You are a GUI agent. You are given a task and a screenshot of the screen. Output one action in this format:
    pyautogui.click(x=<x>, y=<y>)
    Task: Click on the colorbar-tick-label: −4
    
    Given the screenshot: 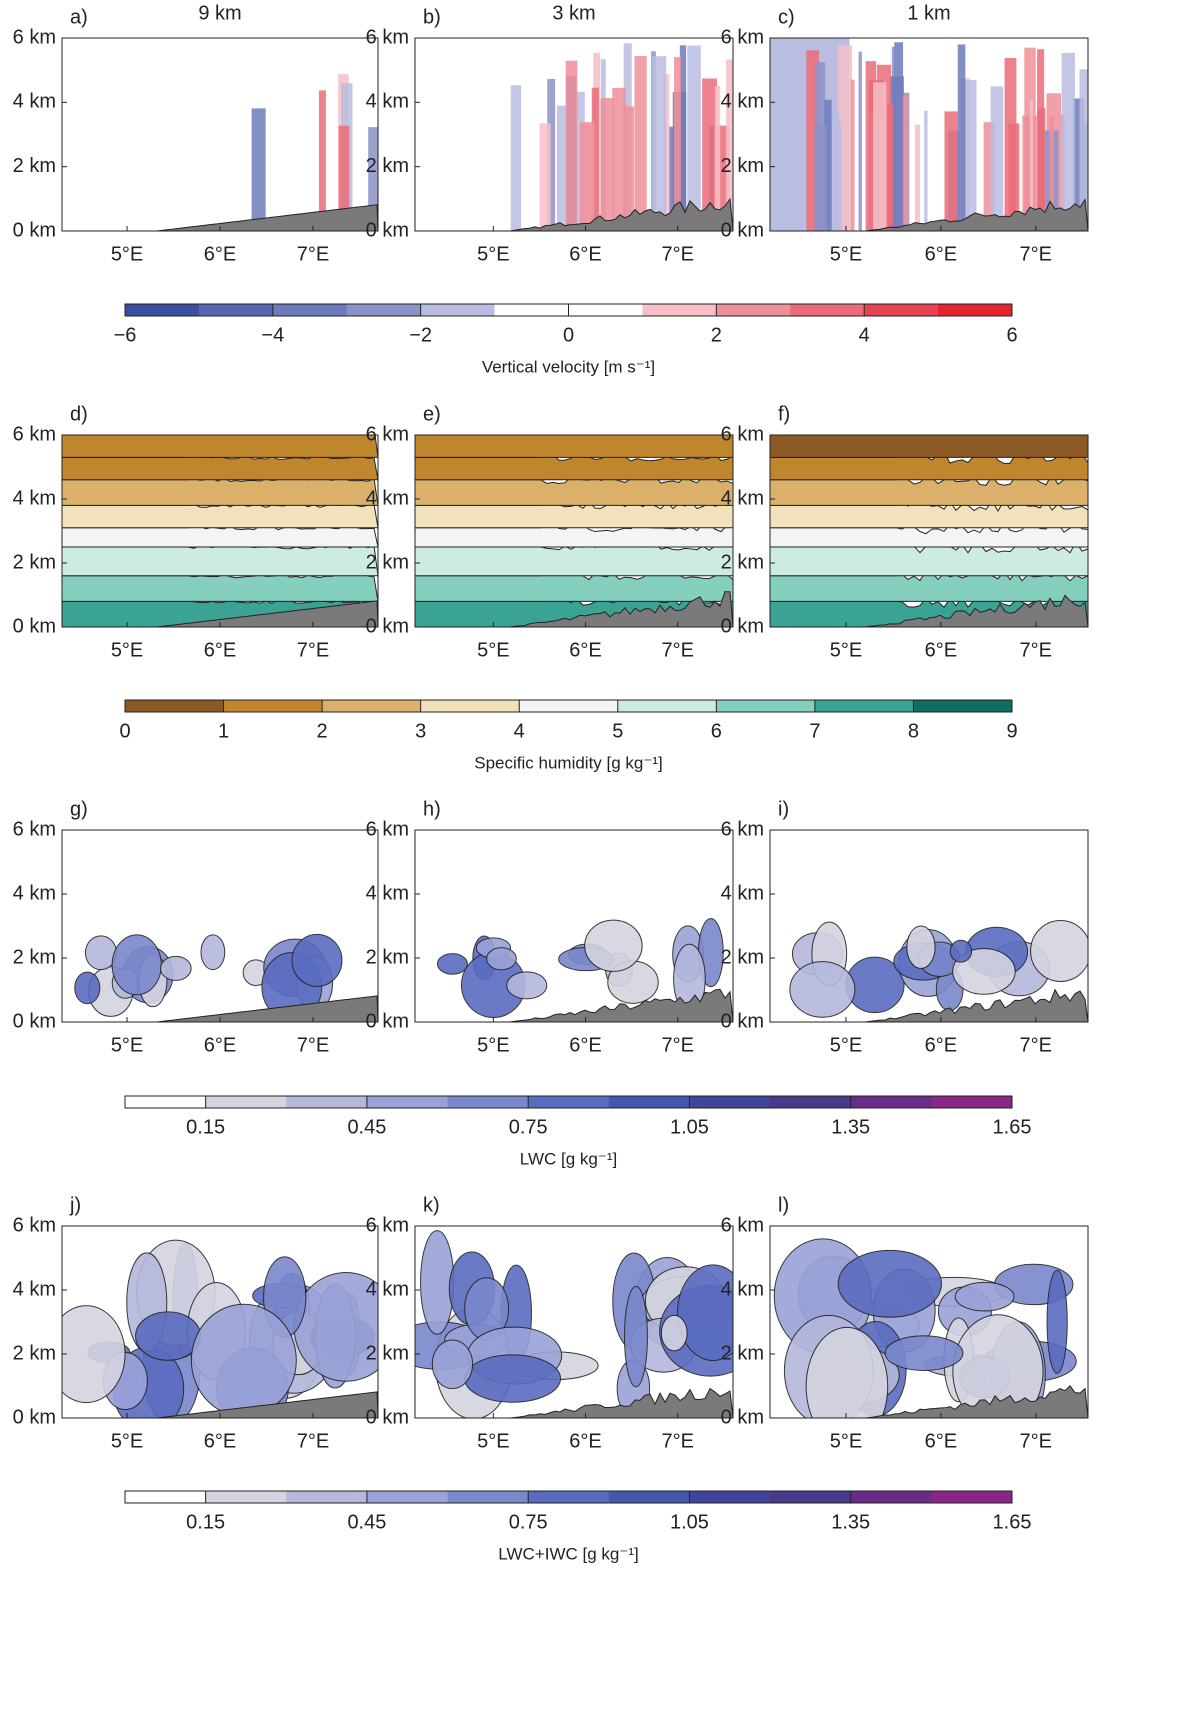 What is the action you would take?
    pyautogui.click(x=272, y=335)
    